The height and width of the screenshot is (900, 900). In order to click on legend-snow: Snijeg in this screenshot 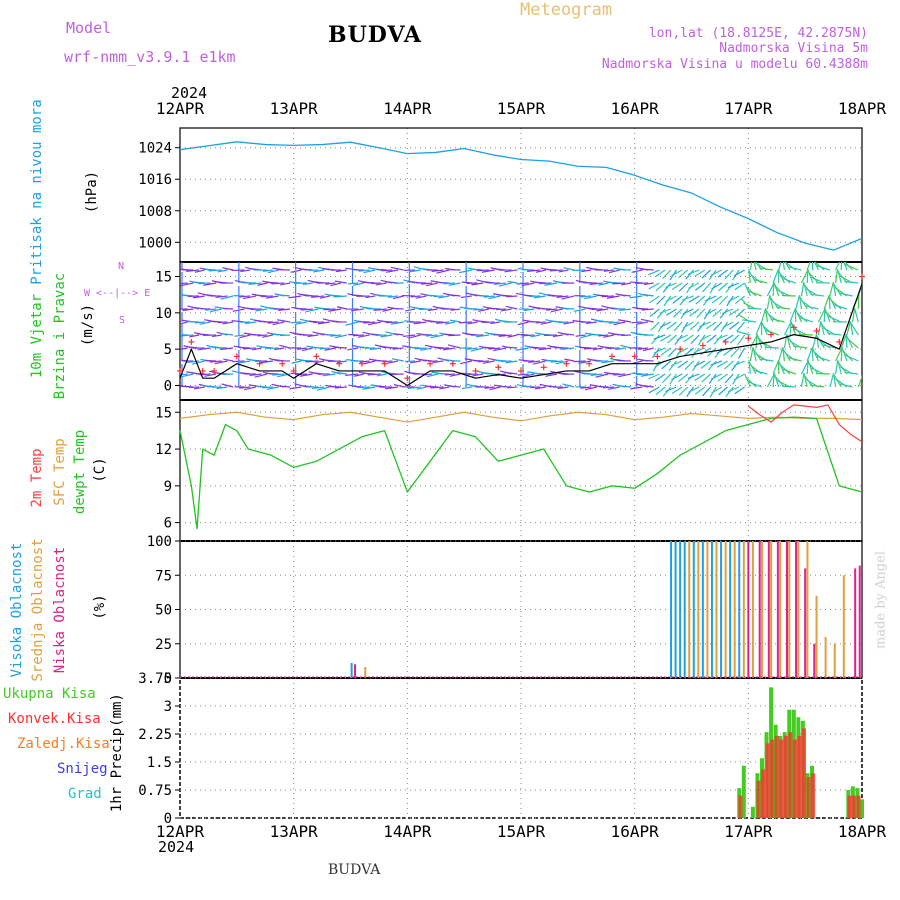, I will do `click(82, 769)`.